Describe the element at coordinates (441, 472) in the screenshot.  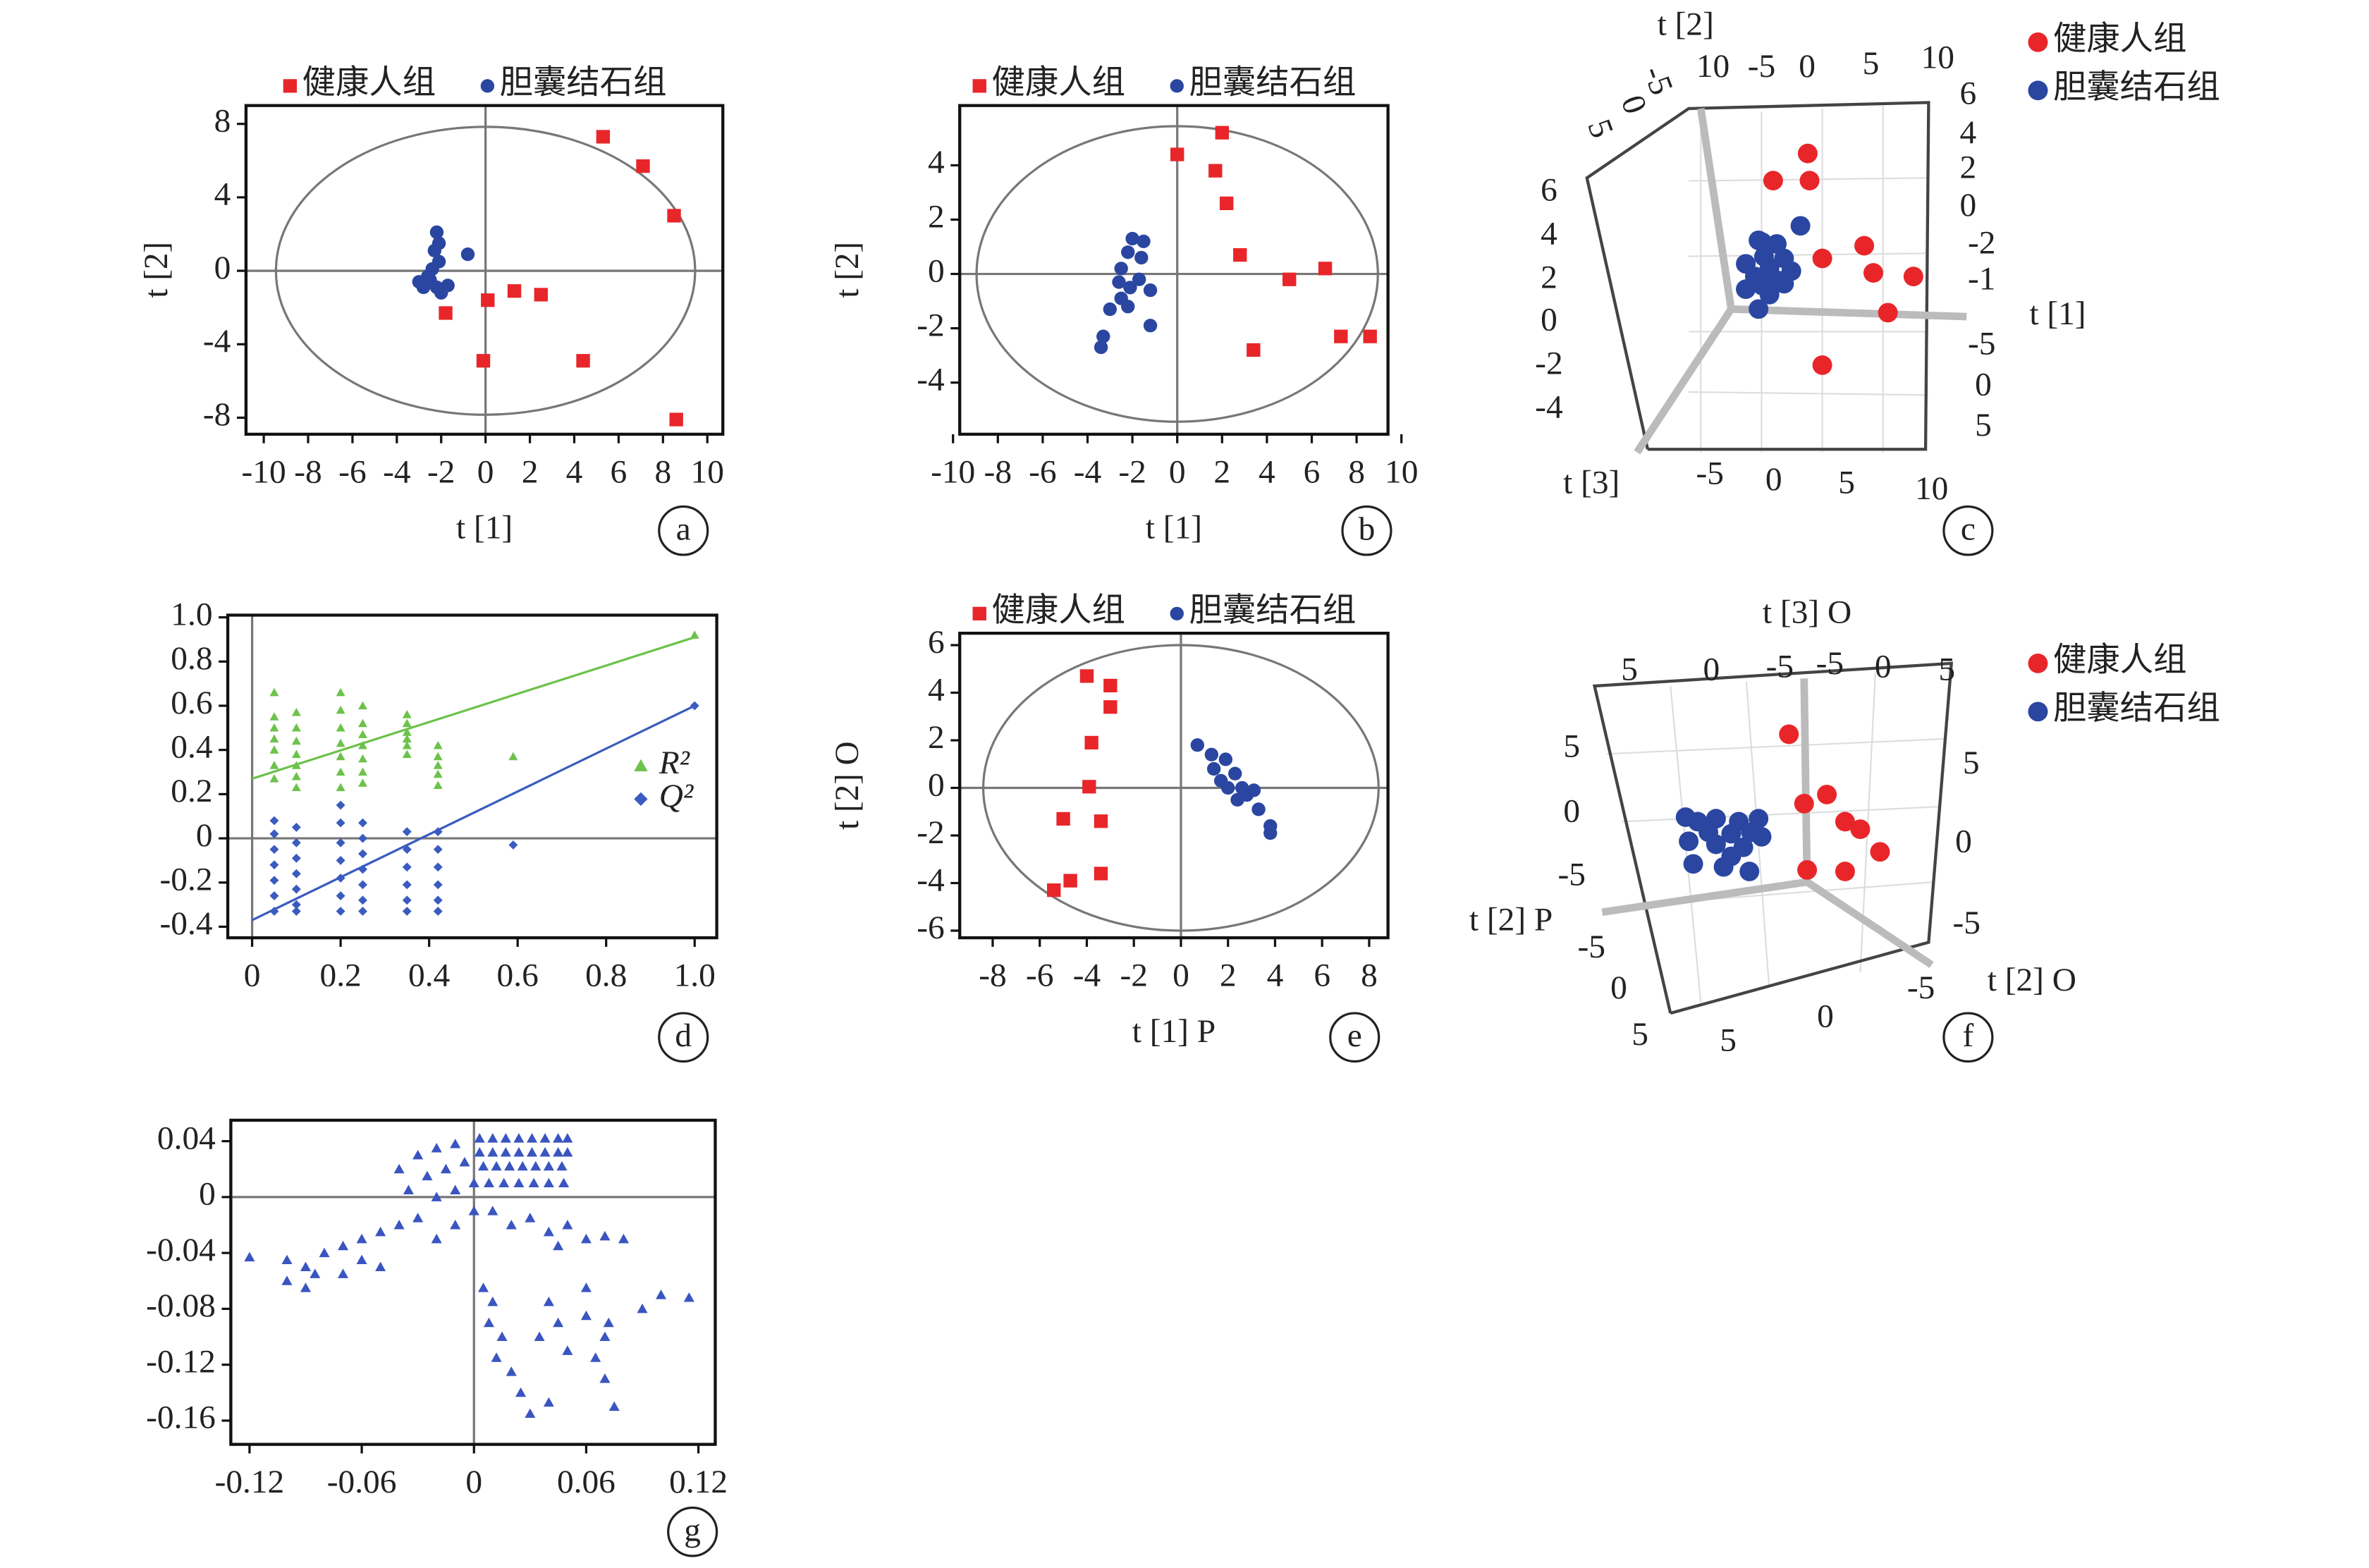
I see `x-tick-label: -2` at that location.